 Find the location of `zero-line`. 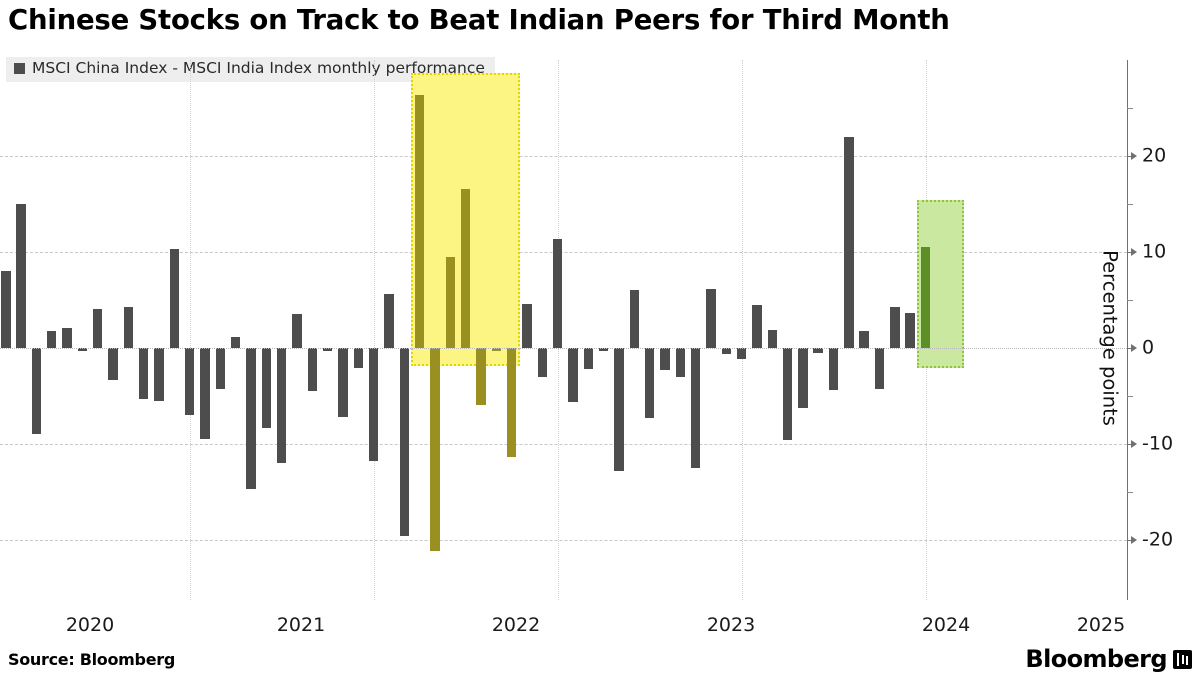

zero-line is located at coordinates (563, 348).